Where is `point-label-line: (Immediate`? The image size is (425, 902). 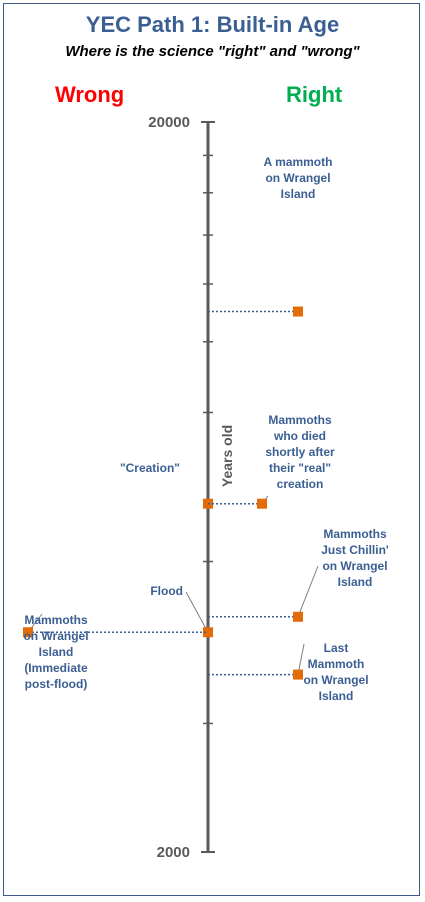
point-label-line: (Immediate is located at coordinates (56, 668).